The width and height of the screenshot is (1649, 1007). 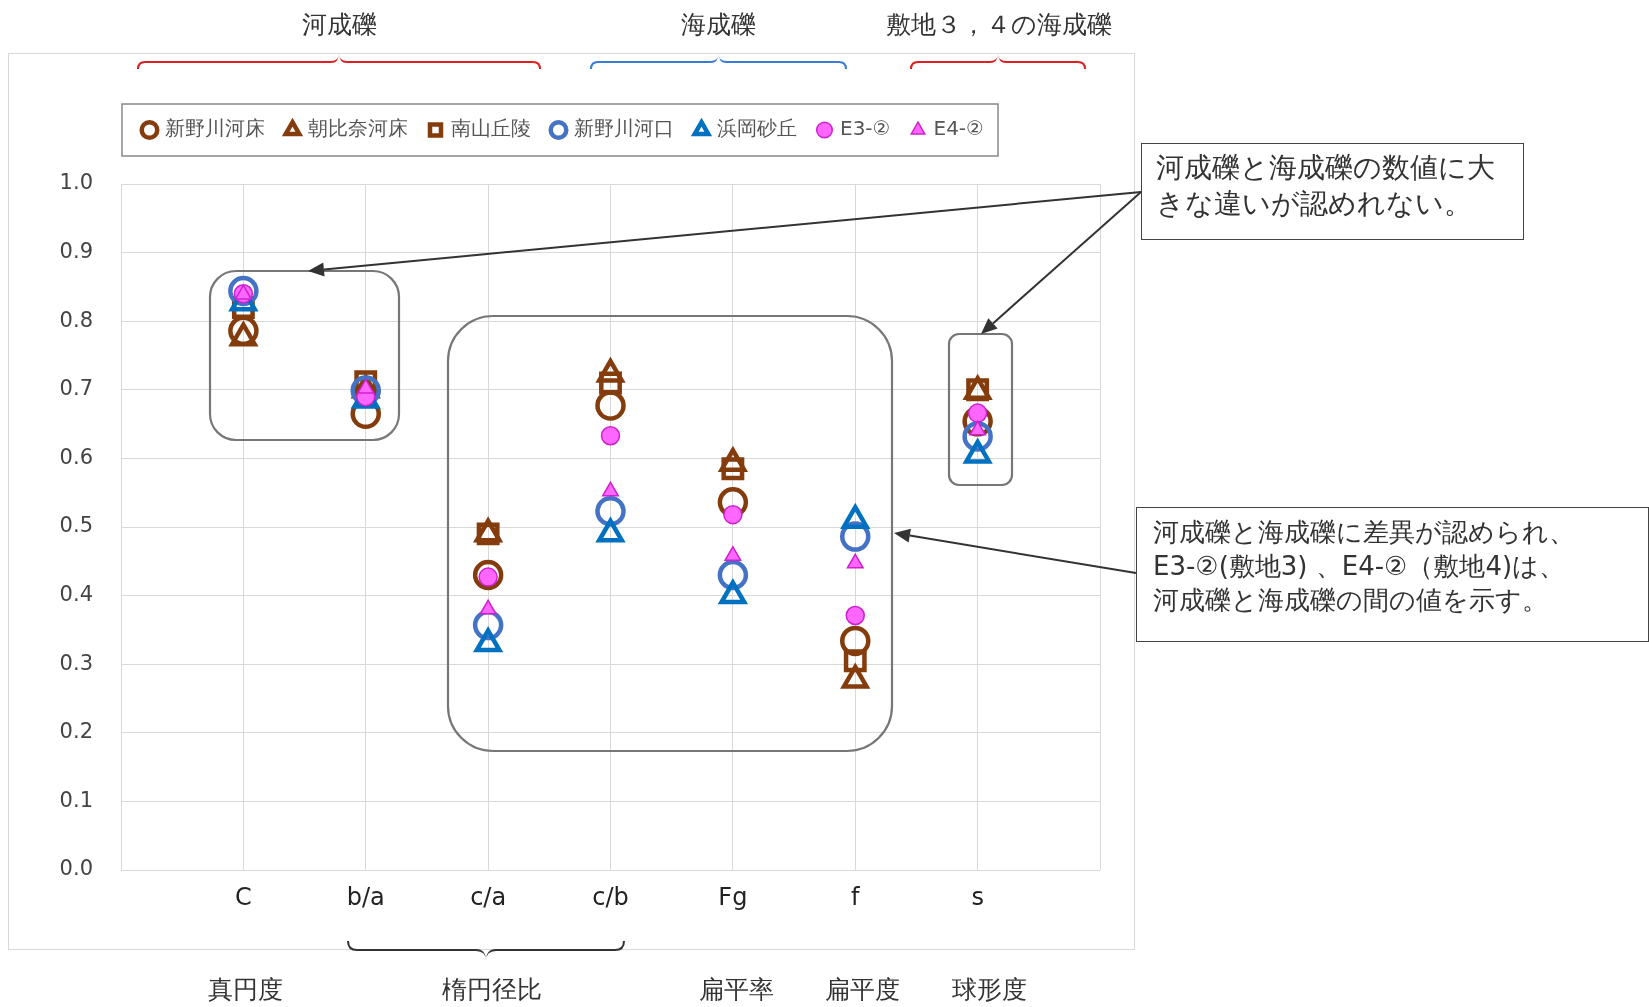 I want to click on x-tick-label: c/b, so click(x=610, y=896).